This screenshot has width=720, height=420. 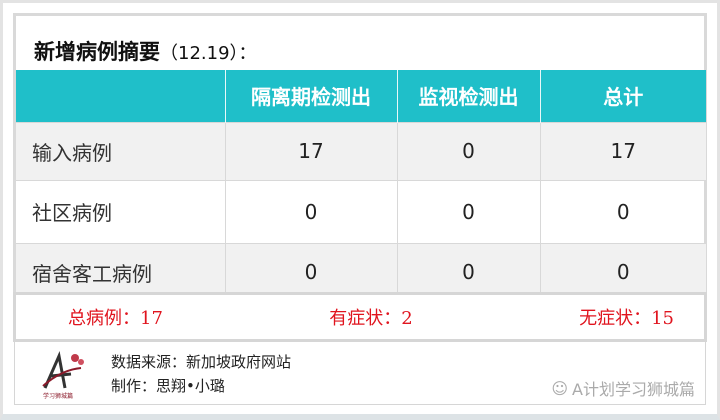 What do you see at coordinates (168, 386) in the screenshot?
I see `author: 制作：思翔•小璐` at bounding box center [168, 386].